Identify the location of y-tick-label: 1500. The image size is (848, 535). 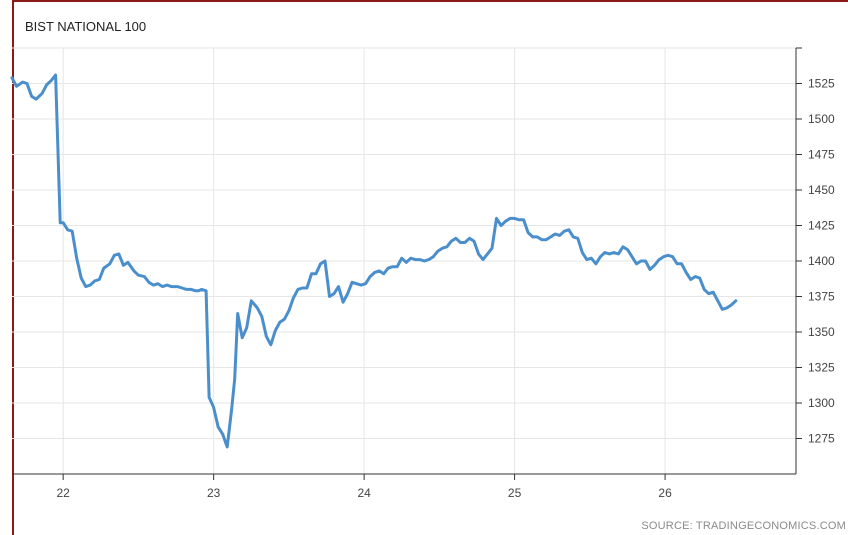
(821, 119).